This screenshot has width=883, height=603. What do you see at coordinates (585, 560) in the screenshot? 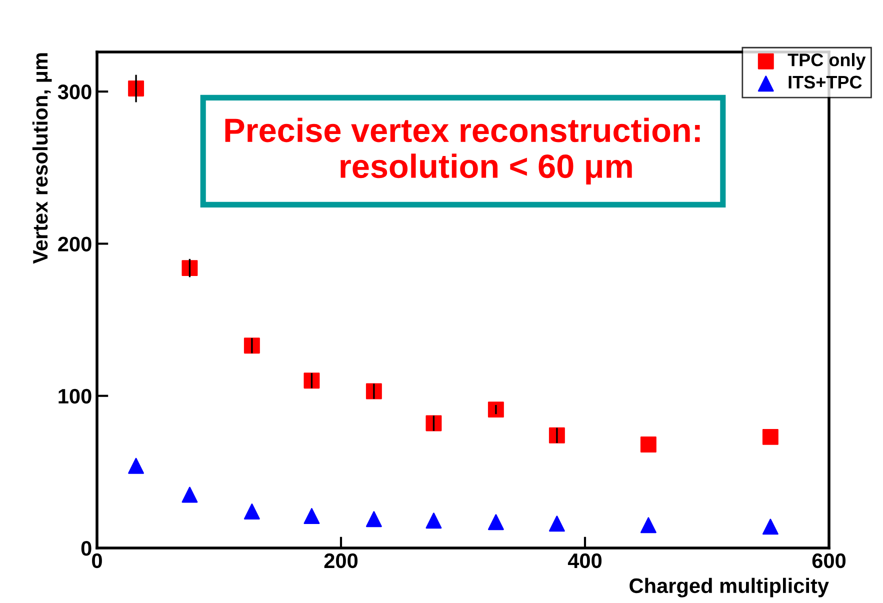
I see `x-tick-label: 400` at bounding box center [585, 560].